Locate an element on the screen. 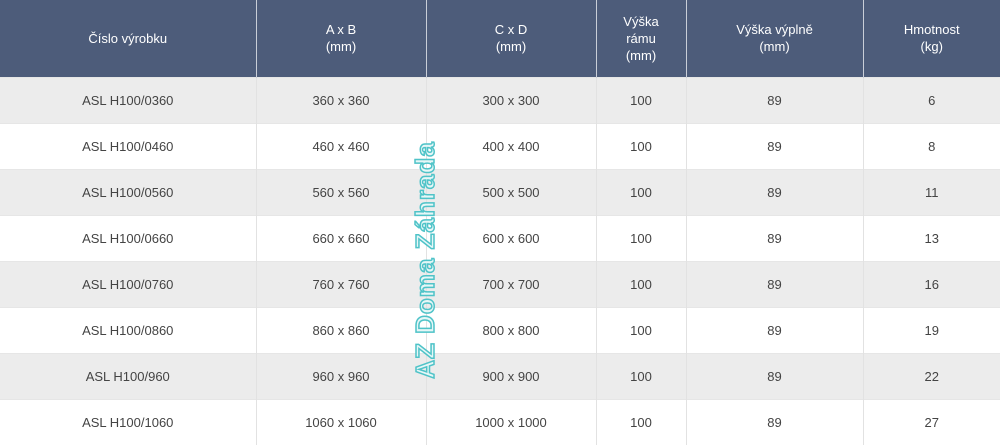 The image size is (1000, 445). cell-c-x-d: 700 x 700 is located at coordinates (511, 283).